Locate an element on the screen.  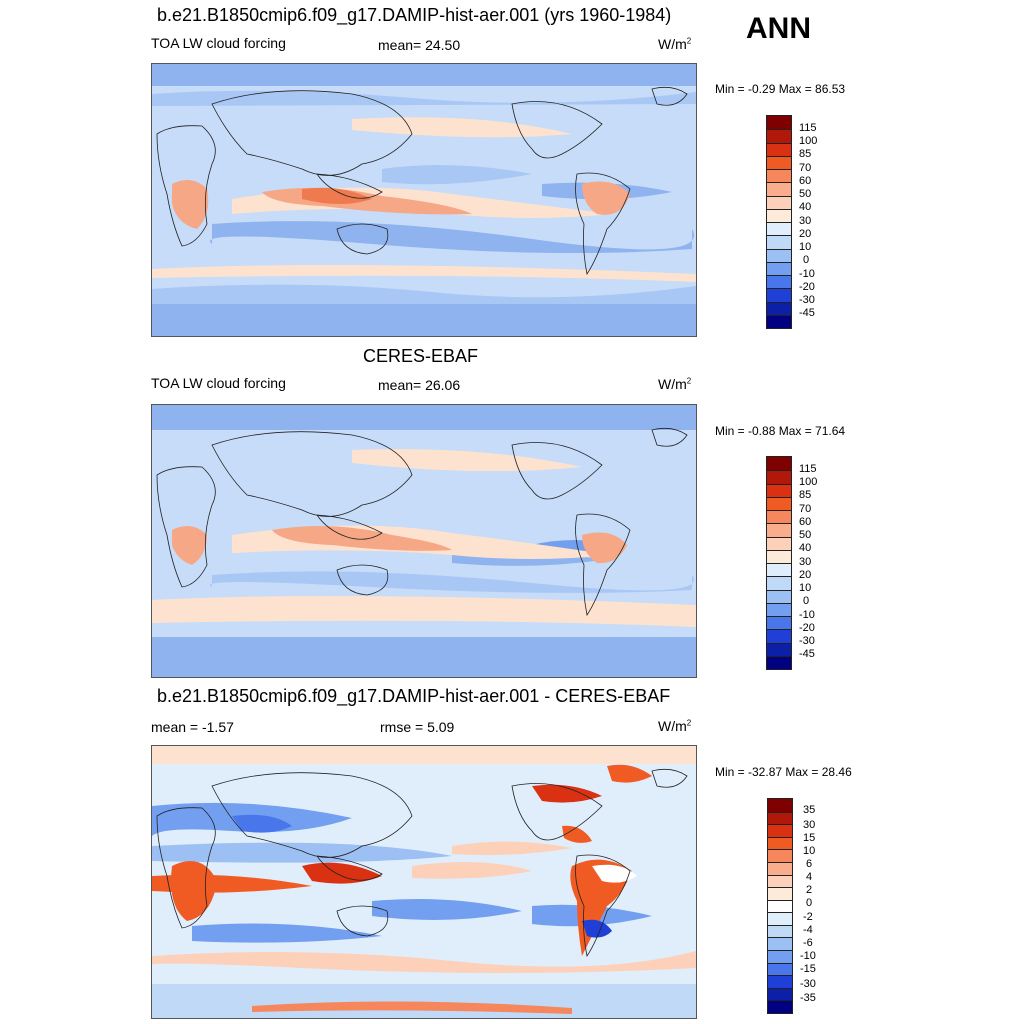
colorbar-tick: 70 is located at coordinates (805, 168).